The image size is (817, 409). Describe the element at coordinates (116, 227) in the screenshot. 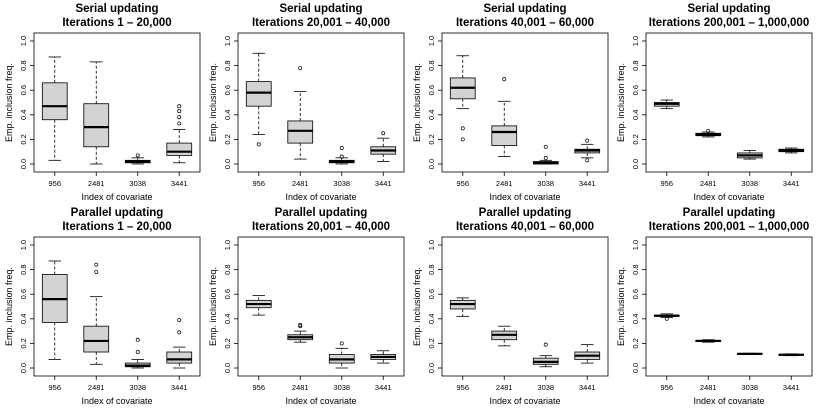

I see `panel-title-line2: Iterations 1 – 20,000` at that location.